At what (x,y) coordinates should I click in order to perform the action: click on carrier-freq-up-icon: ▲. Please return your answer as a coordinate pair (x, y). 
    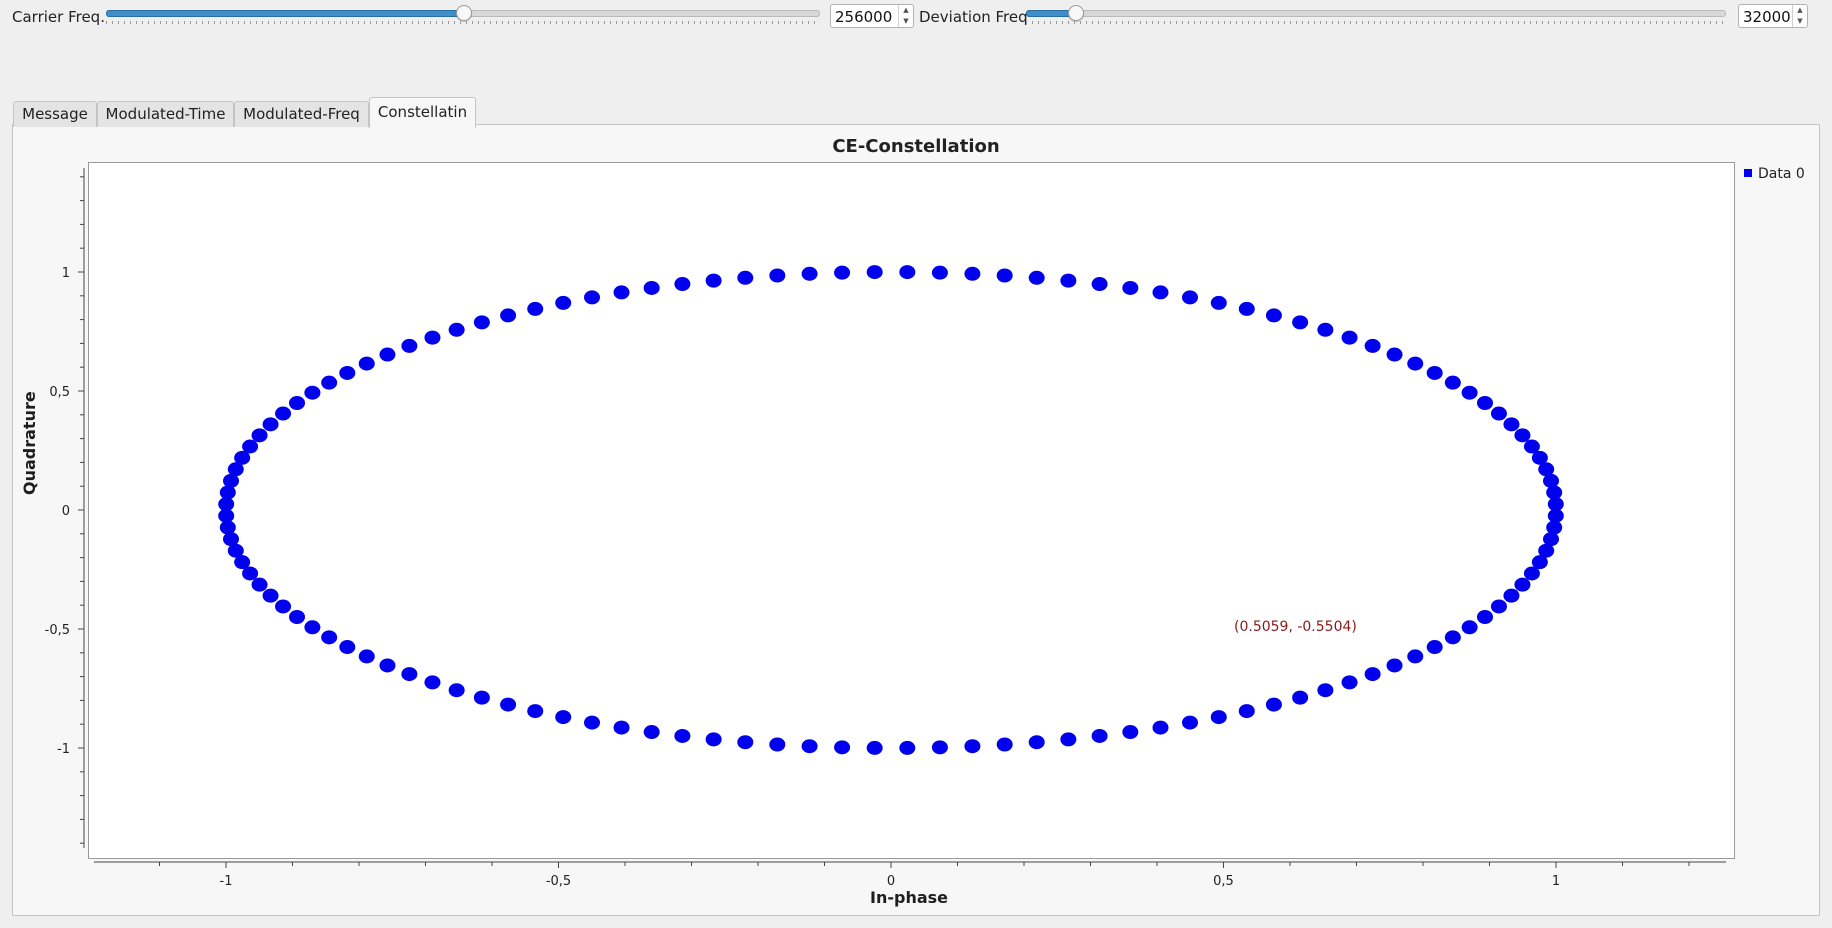
    Looking at the image, I should click on (906, 10).